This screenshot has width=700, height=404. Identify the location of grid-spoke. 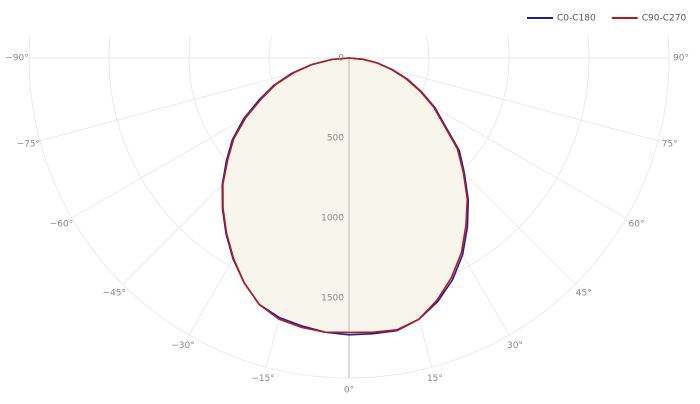
(503, 99).